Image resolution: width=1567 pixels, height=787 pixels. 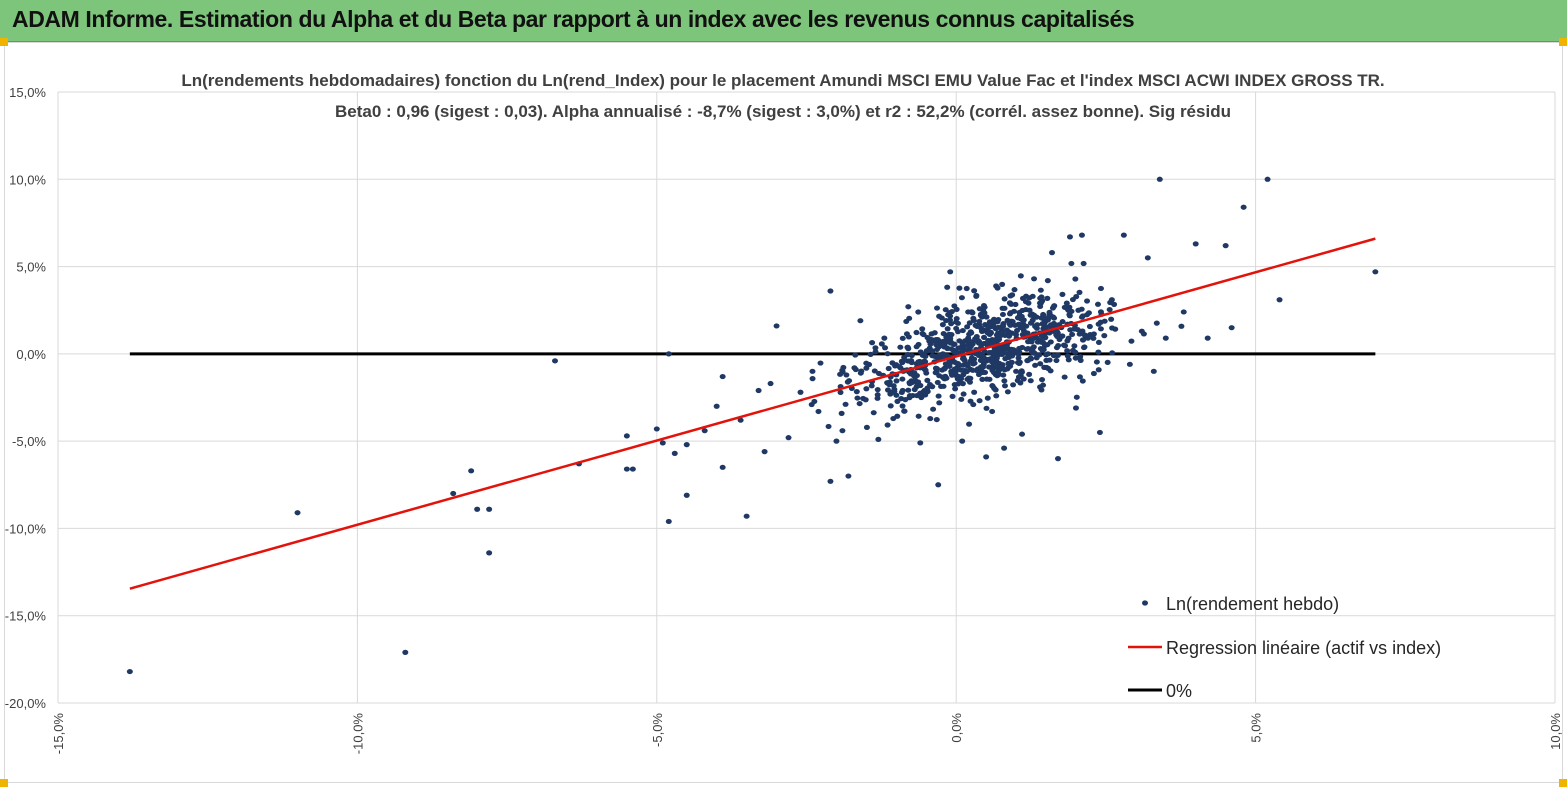 I want to click on resize-handle-top-left, so click(x=4, y=42).